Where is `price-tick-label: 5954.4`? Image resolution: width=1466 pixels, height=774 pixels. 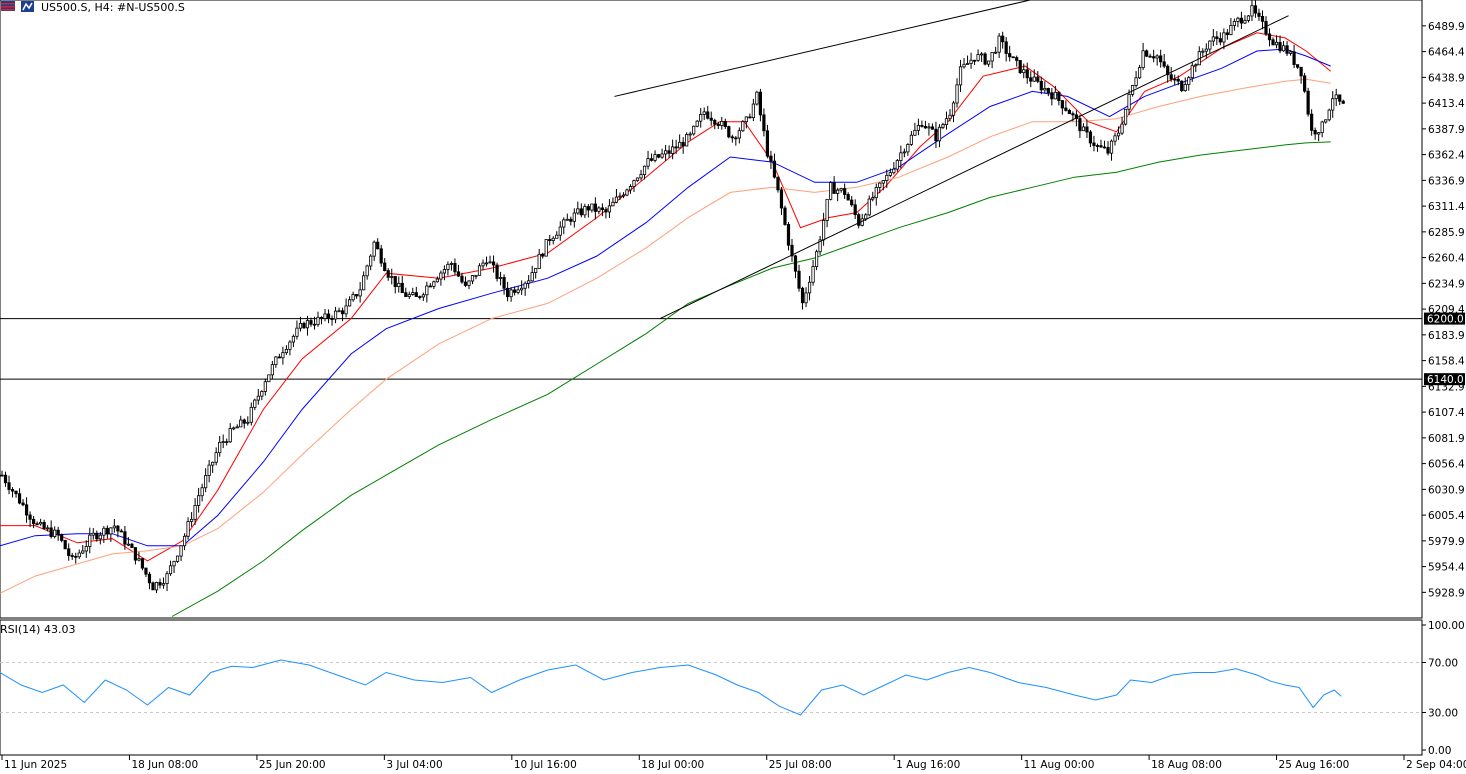
price-tick-label: 5954.4 is located at coordinates (1446, 568).